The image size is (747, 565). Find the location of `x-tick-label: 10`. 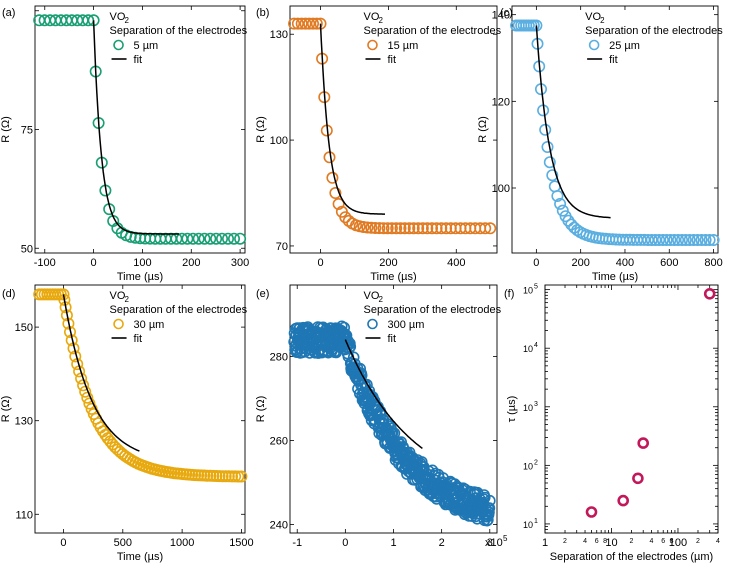

x-tick-label: 10 is located at coordinates (611, 543).